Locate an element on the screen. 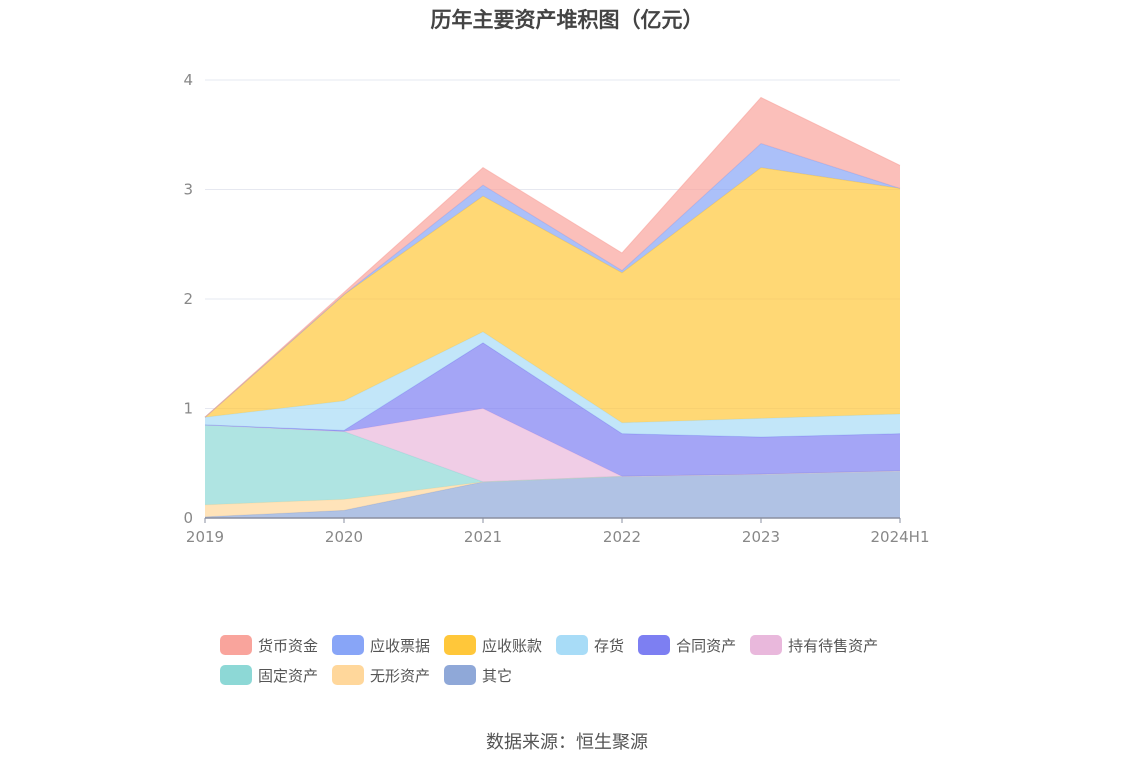 Image resolution: width=1134 pixels, height=766 pixels. legend-item-货币资金: 货币资金 is located at coordinates (269, 645).